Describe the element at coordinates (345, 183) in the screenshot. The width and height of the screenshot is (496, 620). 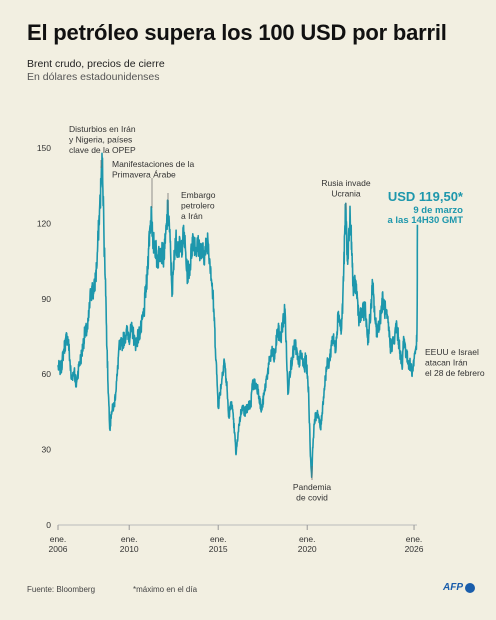
I see `annotation-ukraine: Rusia invade` at that location.